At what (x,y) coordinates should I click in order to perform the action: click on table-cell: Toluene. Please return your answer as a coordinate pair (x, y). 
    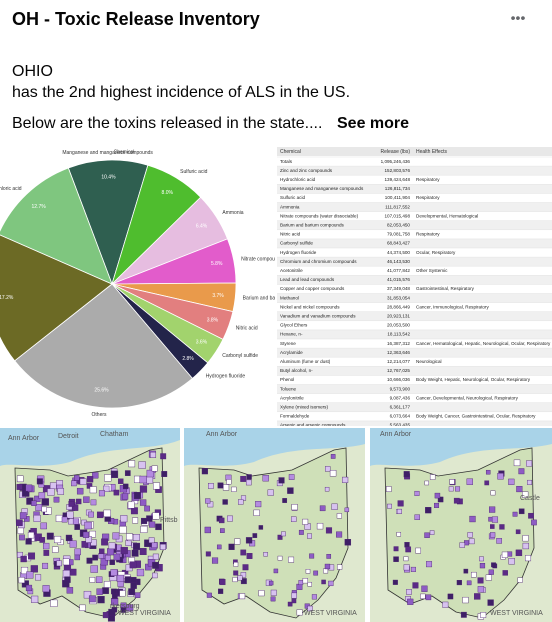
    Looking at the image, I should click on (288, 388).